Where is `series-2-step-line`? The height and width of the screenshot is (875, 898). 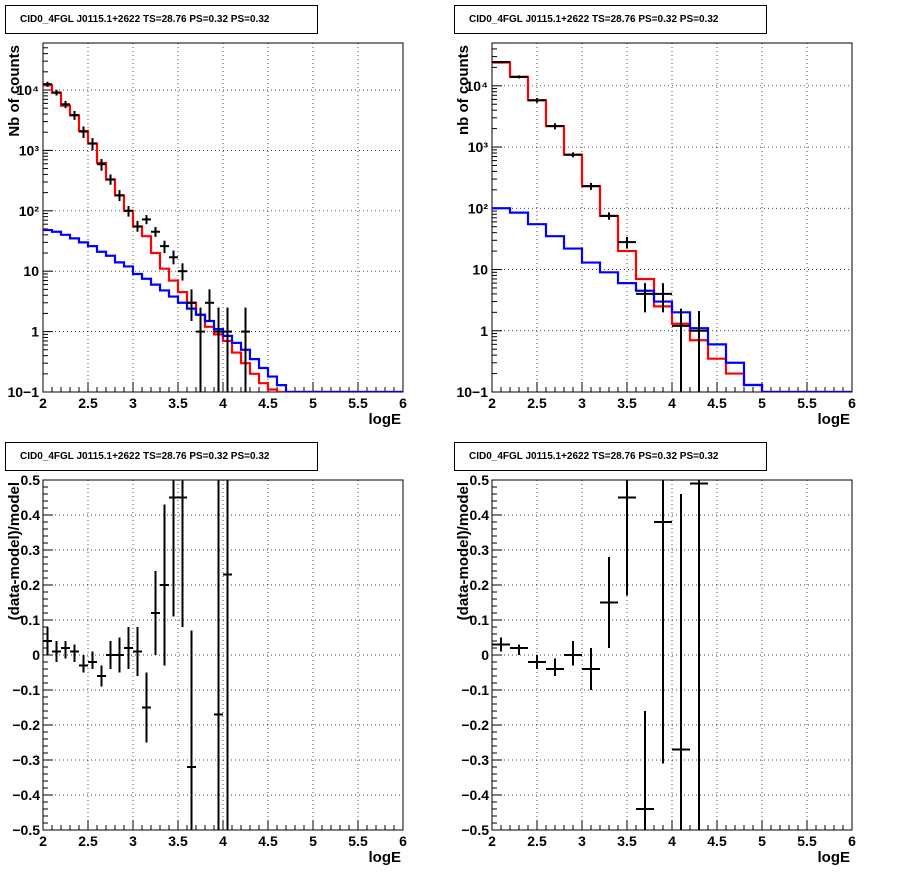
series-2-step-line is located at coordinates (223, 310).